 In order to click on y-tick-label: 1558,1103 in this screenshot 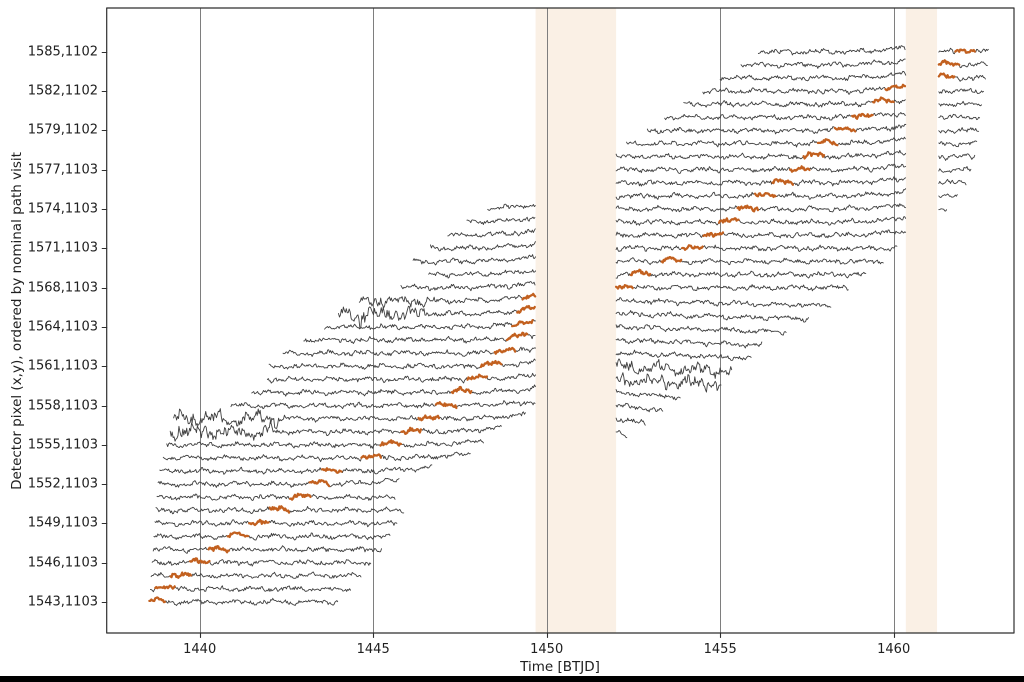, I will do `click(62, 405)`.